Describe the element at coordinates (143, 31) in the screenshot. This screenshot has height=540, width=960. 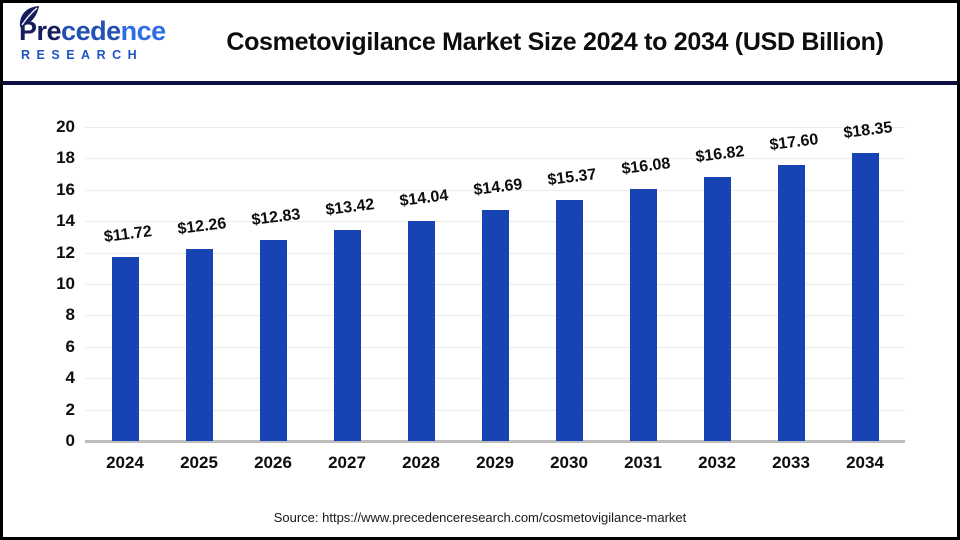
I see `logo-text-part3: nce` at that location.